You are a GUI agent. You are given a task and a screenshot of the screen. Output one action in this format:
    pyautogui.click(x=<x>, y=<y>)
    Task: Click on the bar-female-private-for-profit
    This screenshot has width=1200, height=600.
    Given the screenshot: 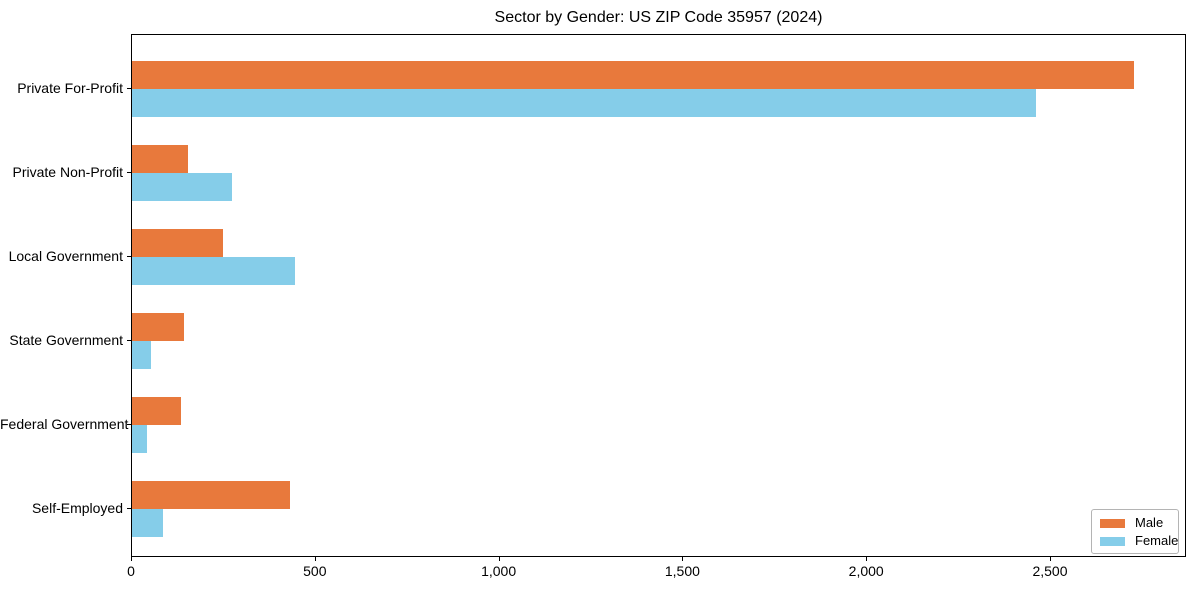 What is the action you would take?
    pyautogui.click(x=584, y=103)
    